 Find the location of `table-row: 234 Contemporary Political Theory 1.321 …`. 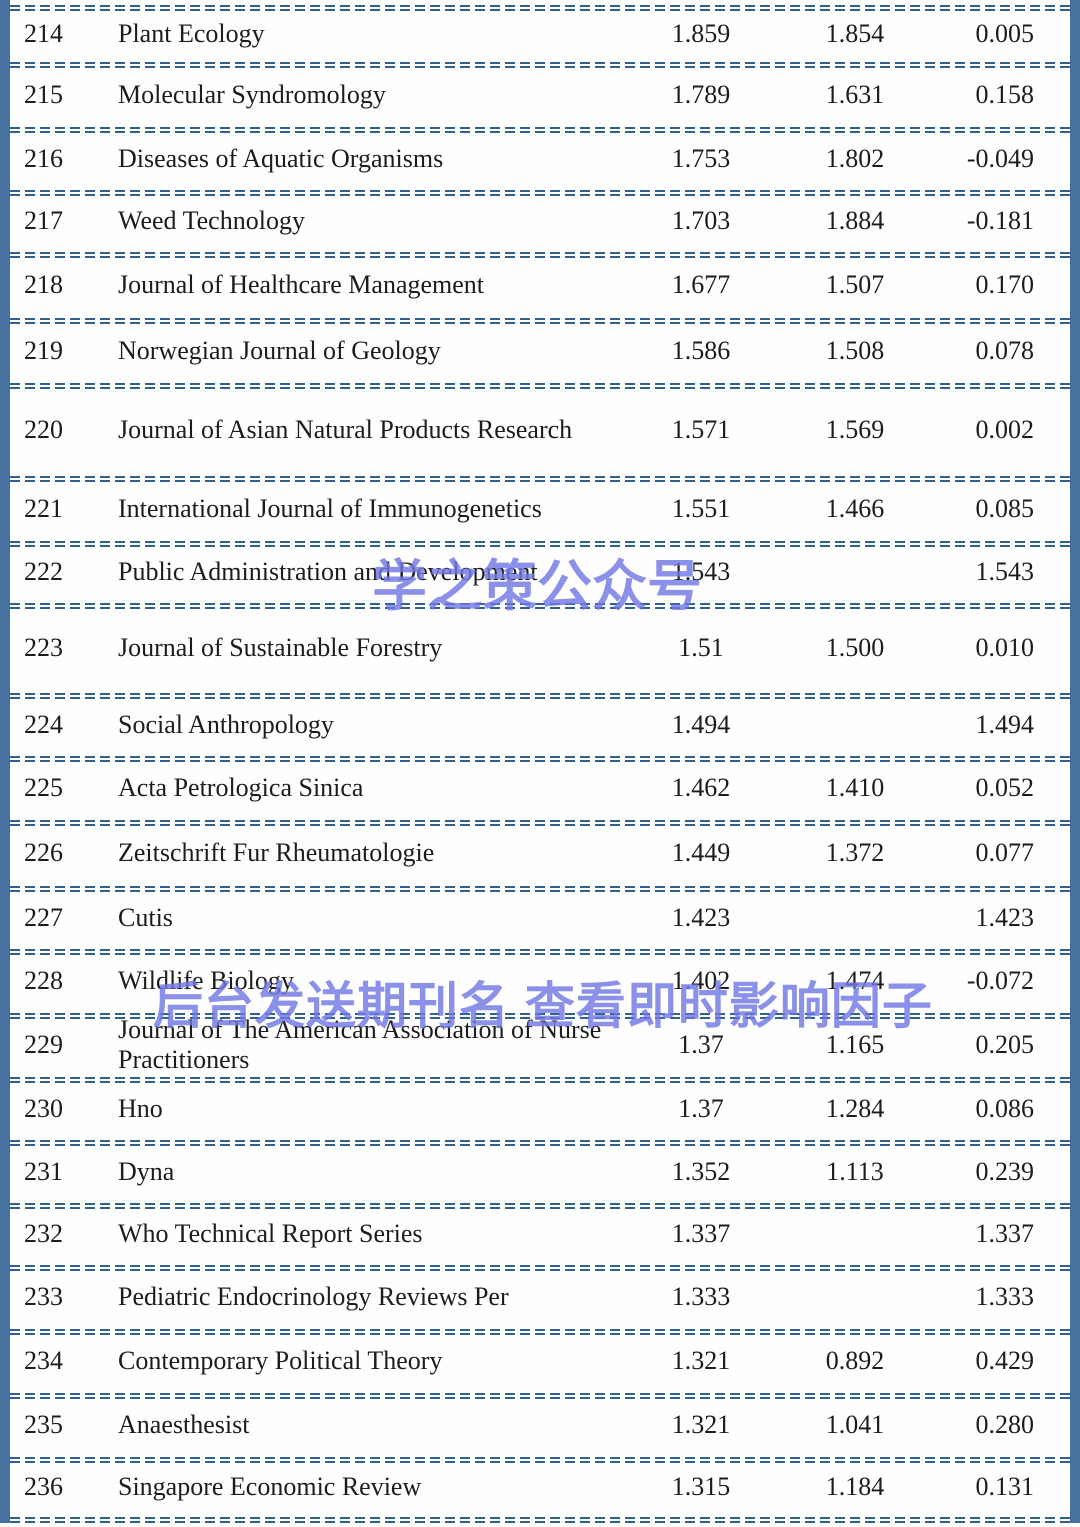

table-row: 234 Contemporary Political Theory 1.321 … is located at coordinates (540, 1361).